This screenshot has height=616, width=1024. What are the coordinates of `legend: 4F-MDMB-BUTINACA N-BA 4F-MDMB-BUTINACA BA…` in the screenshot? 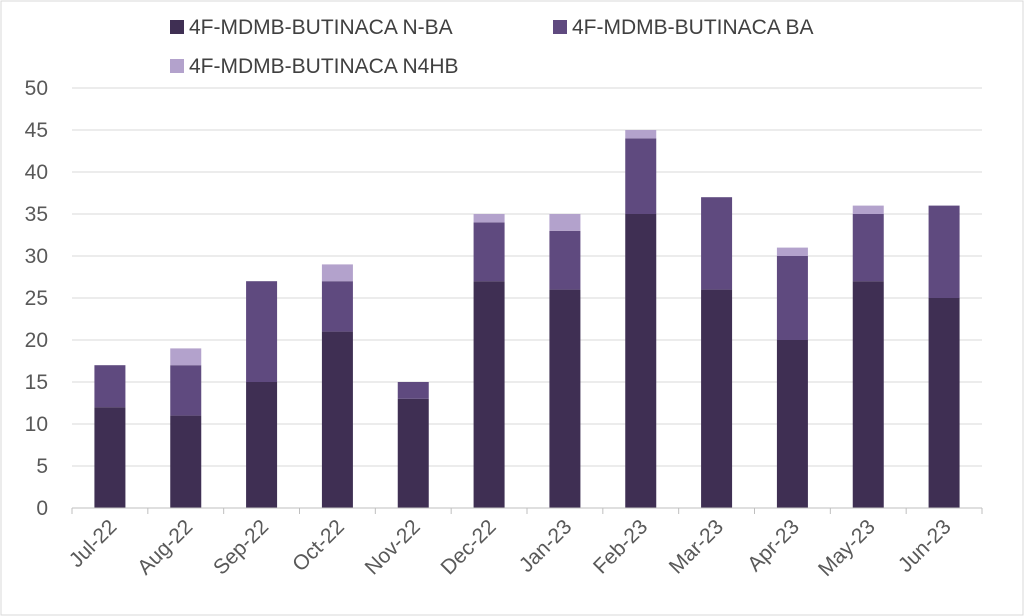 It's located at (492, 47).